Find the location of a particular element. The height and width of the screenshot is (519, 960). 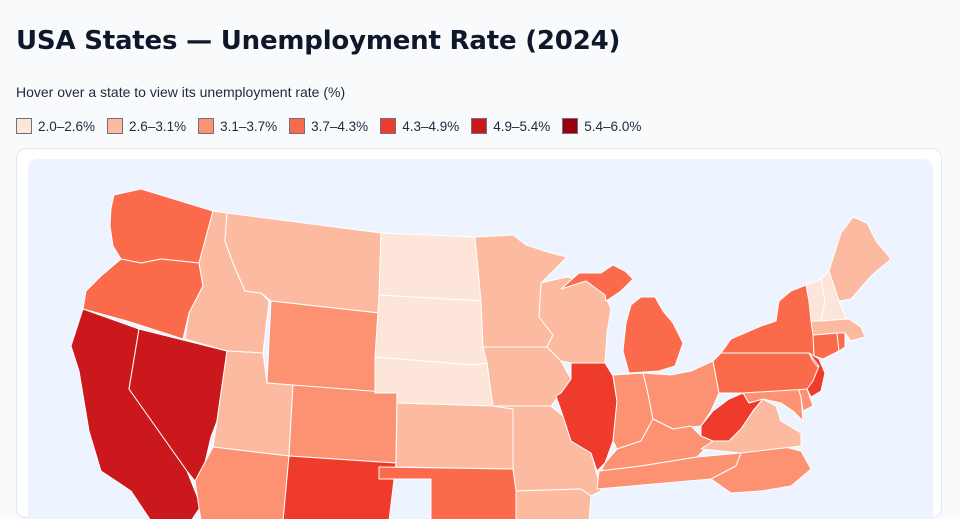

state-nm is located at coordinates (339, 487).